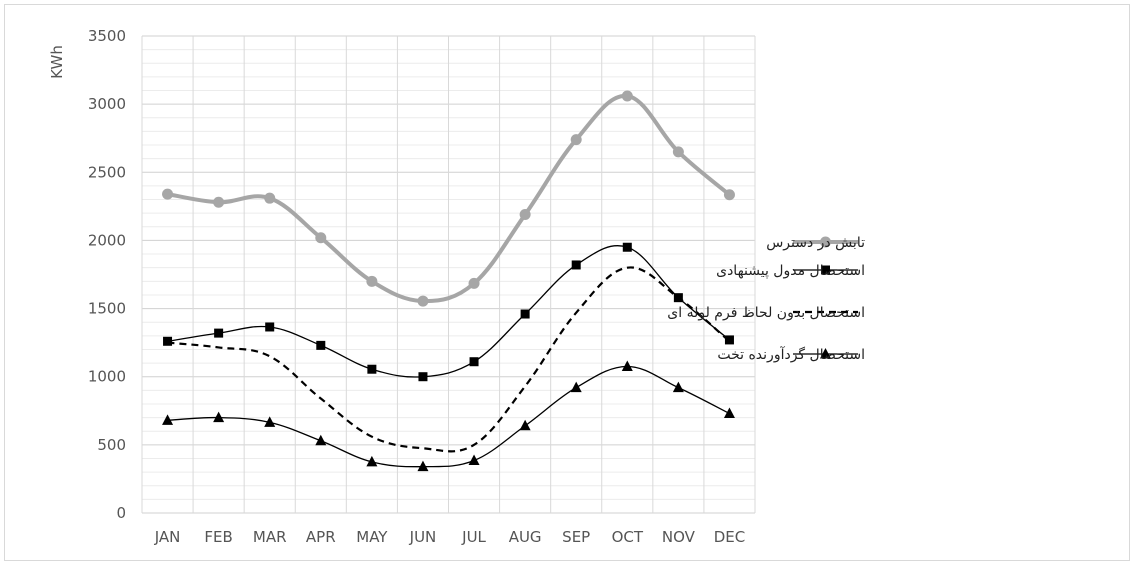 This screenshot has height=565, width=1135. Describe the element at coordinates (57, 62) in the screenshot. I see `y-axis-label: KWh` at that location.